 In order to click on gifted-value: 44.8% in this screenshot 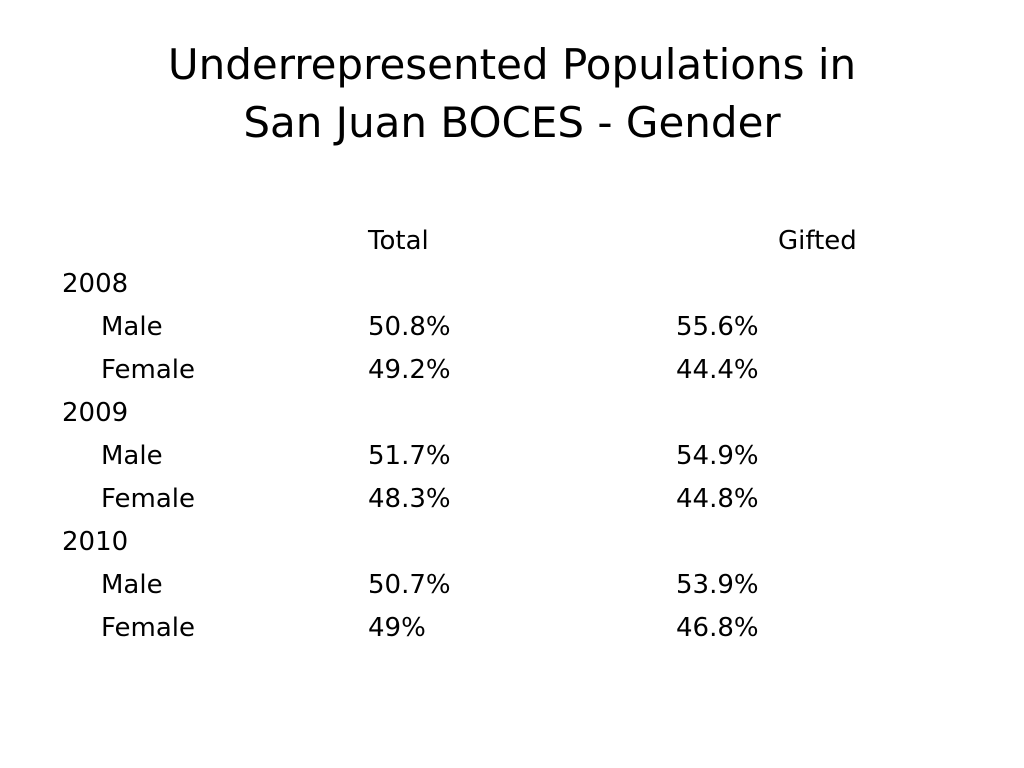, I will do `click(717, 499)`.